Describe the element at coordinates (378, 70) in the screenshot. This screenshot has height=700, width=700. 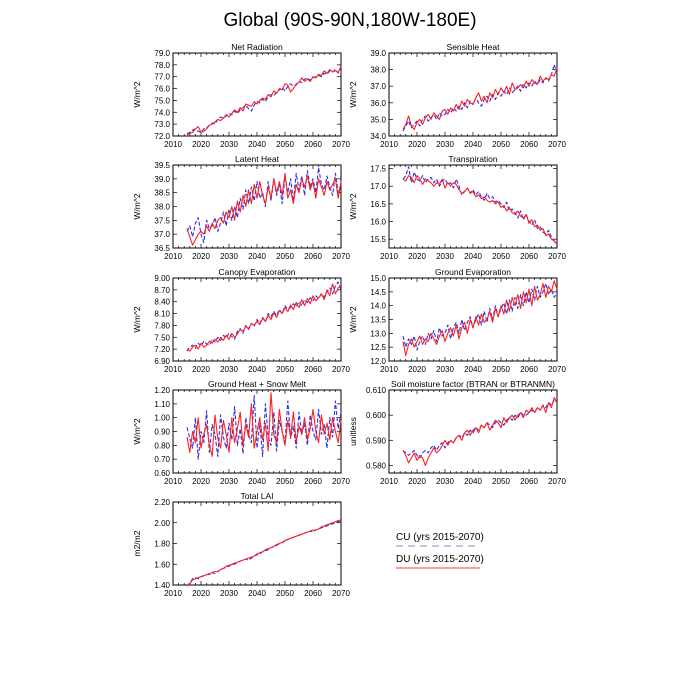
I see `y-tick-label: 38.0` at that location.